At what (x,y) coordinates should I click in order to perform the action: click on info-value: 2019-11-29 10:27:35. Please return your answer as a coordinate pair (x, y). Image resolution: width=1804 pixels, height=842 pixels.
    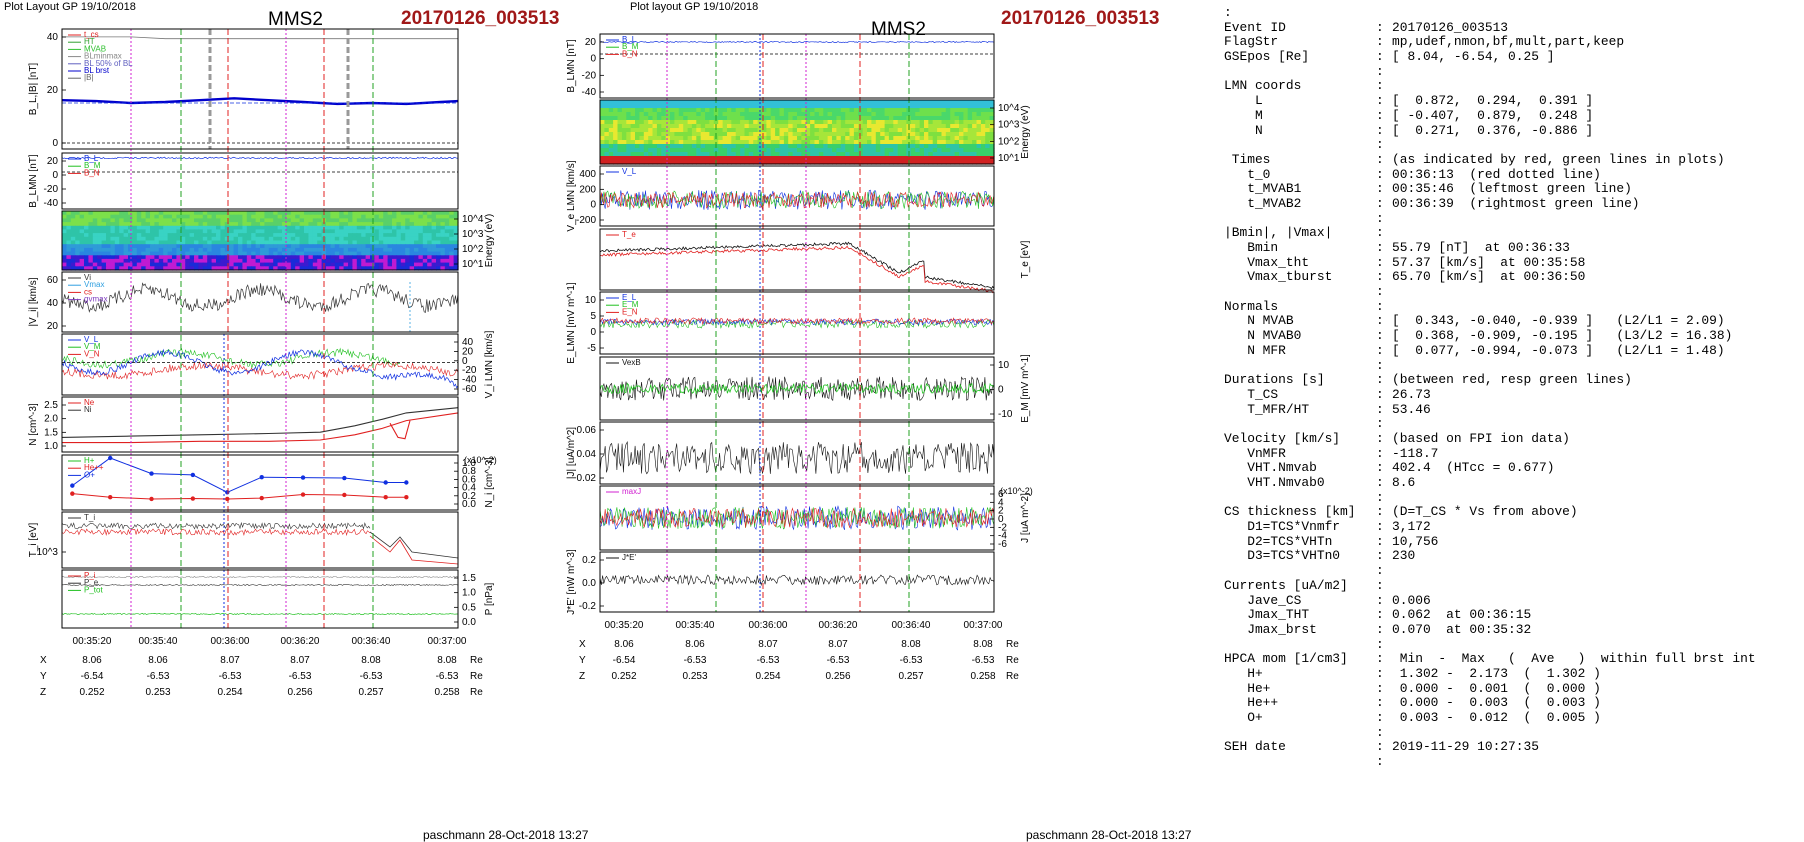
    Looking at the image, I should click on (1465, 747).